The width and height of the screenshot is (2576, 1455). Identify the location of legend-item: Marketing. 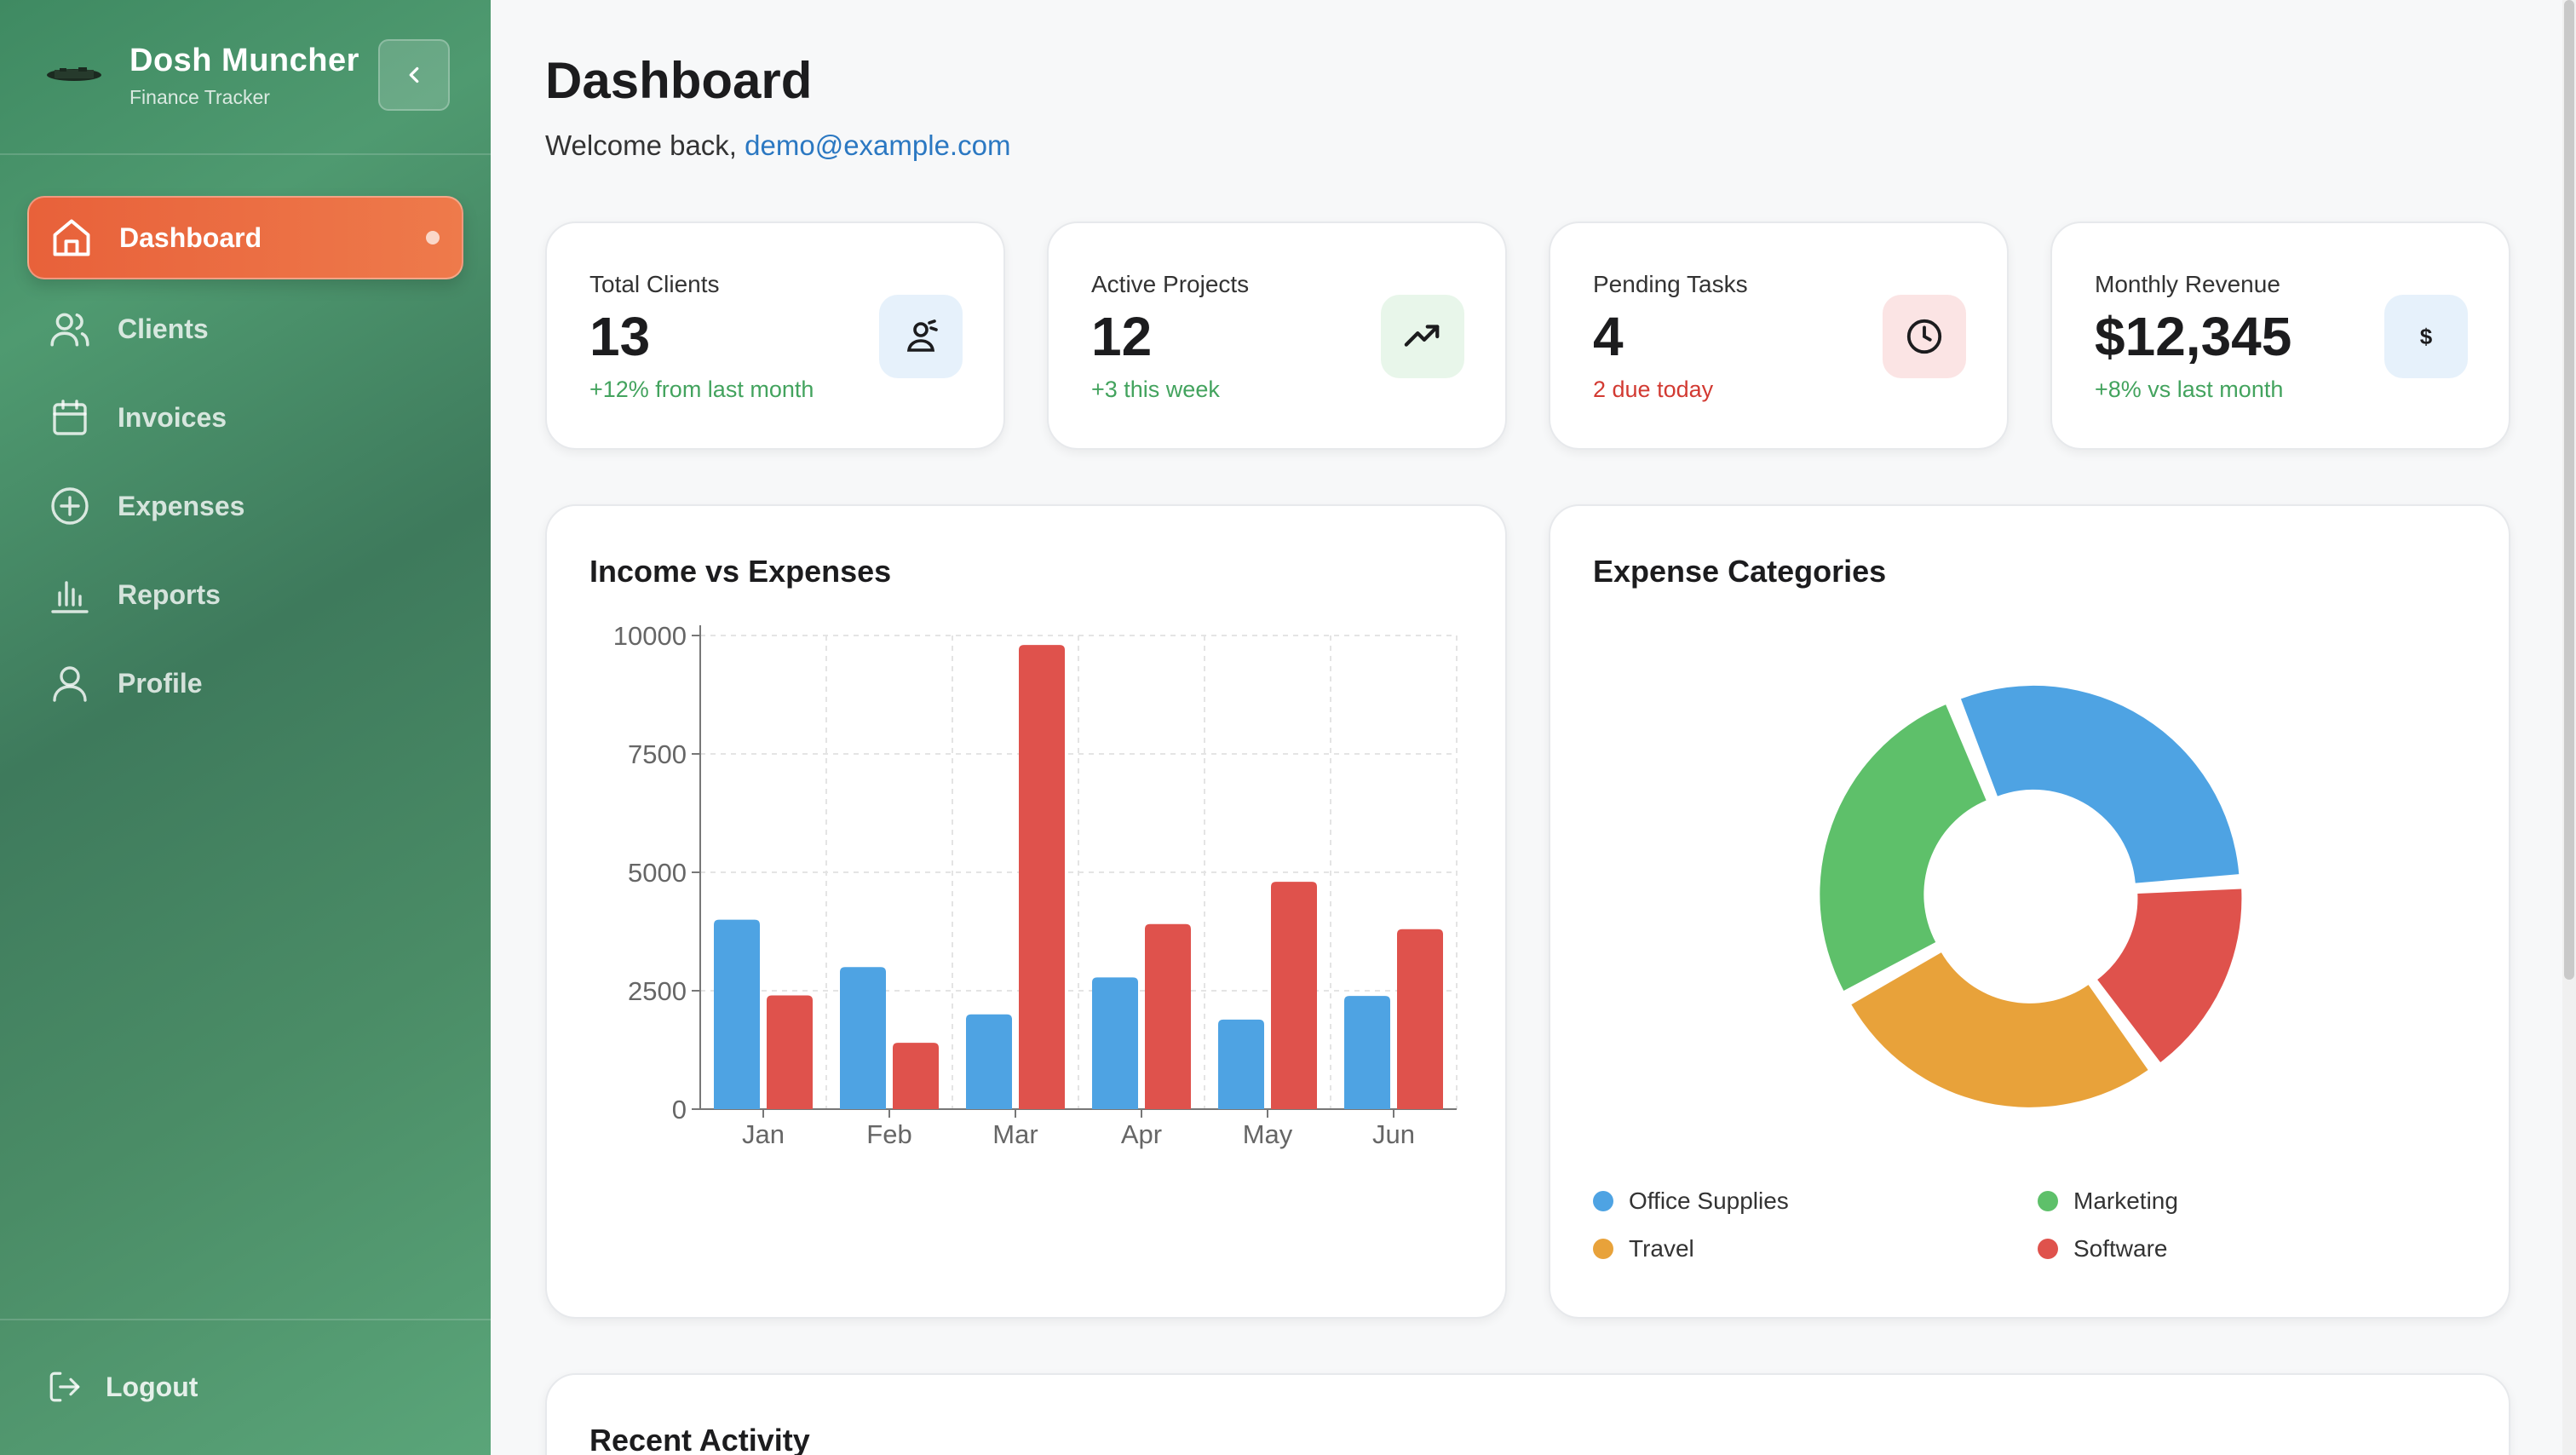
(2108, 1201).